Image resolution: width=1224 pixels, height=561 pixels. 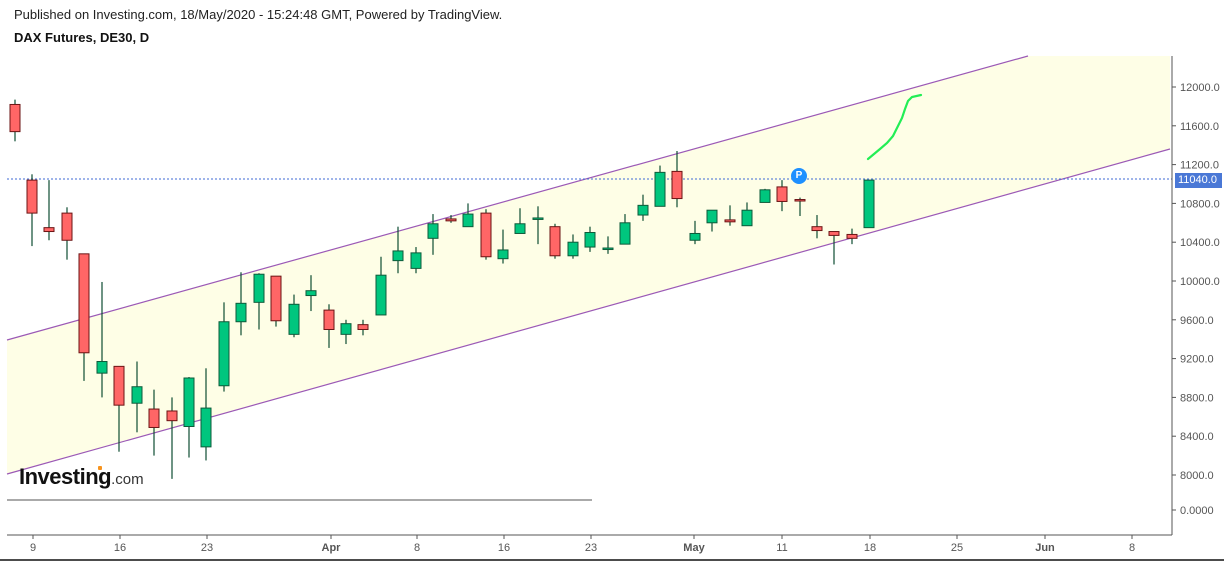 I want to click on logo-suffix: .com, so click(x=127, y=479).